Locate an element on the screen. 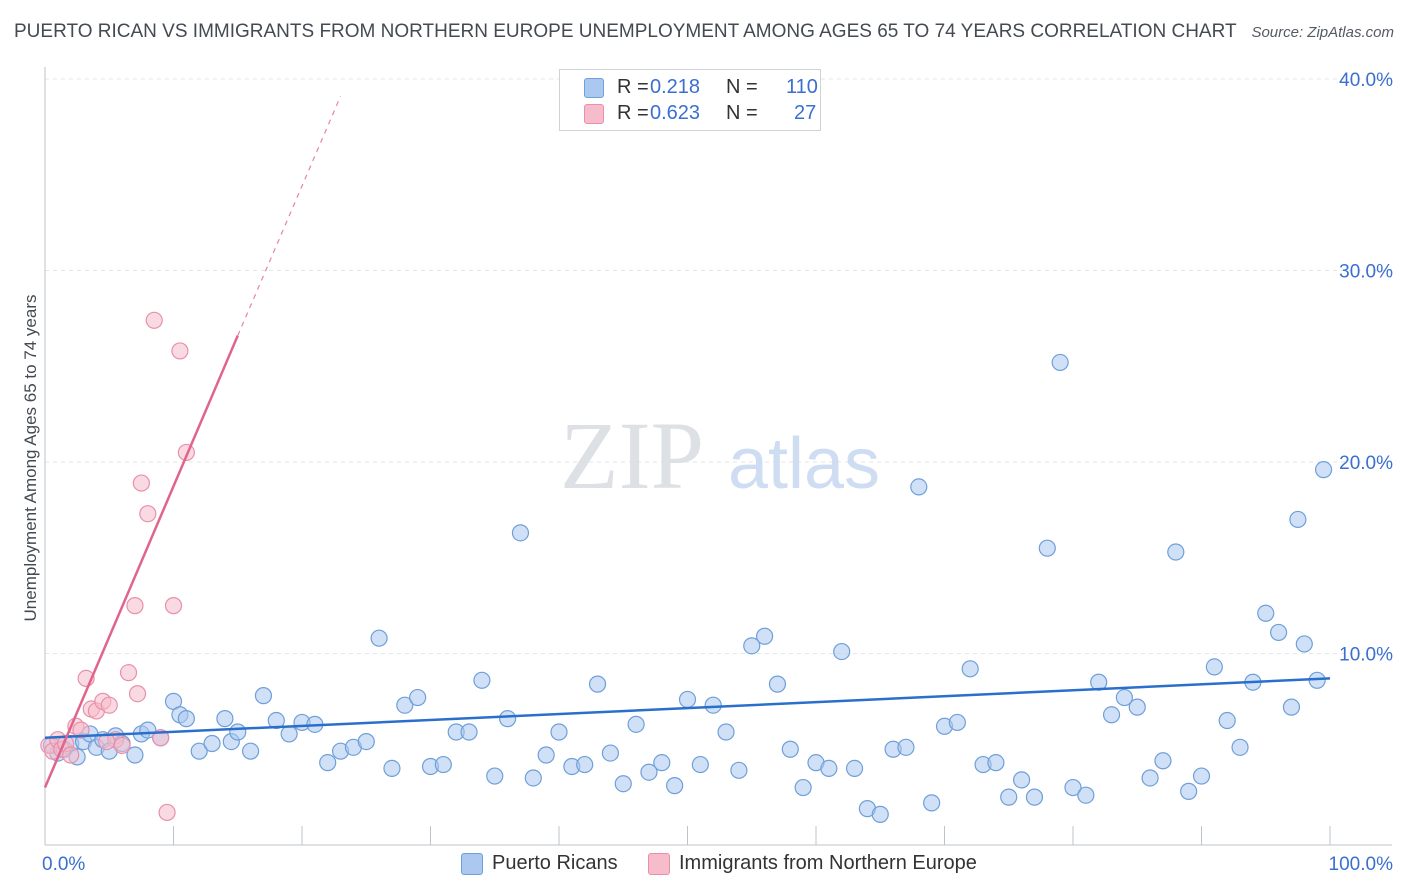 Image resolution: width=1406 pixels, height=892 pixels. source-credit: Source: ZipAtlas.com is located at coordinates (1322, 32).